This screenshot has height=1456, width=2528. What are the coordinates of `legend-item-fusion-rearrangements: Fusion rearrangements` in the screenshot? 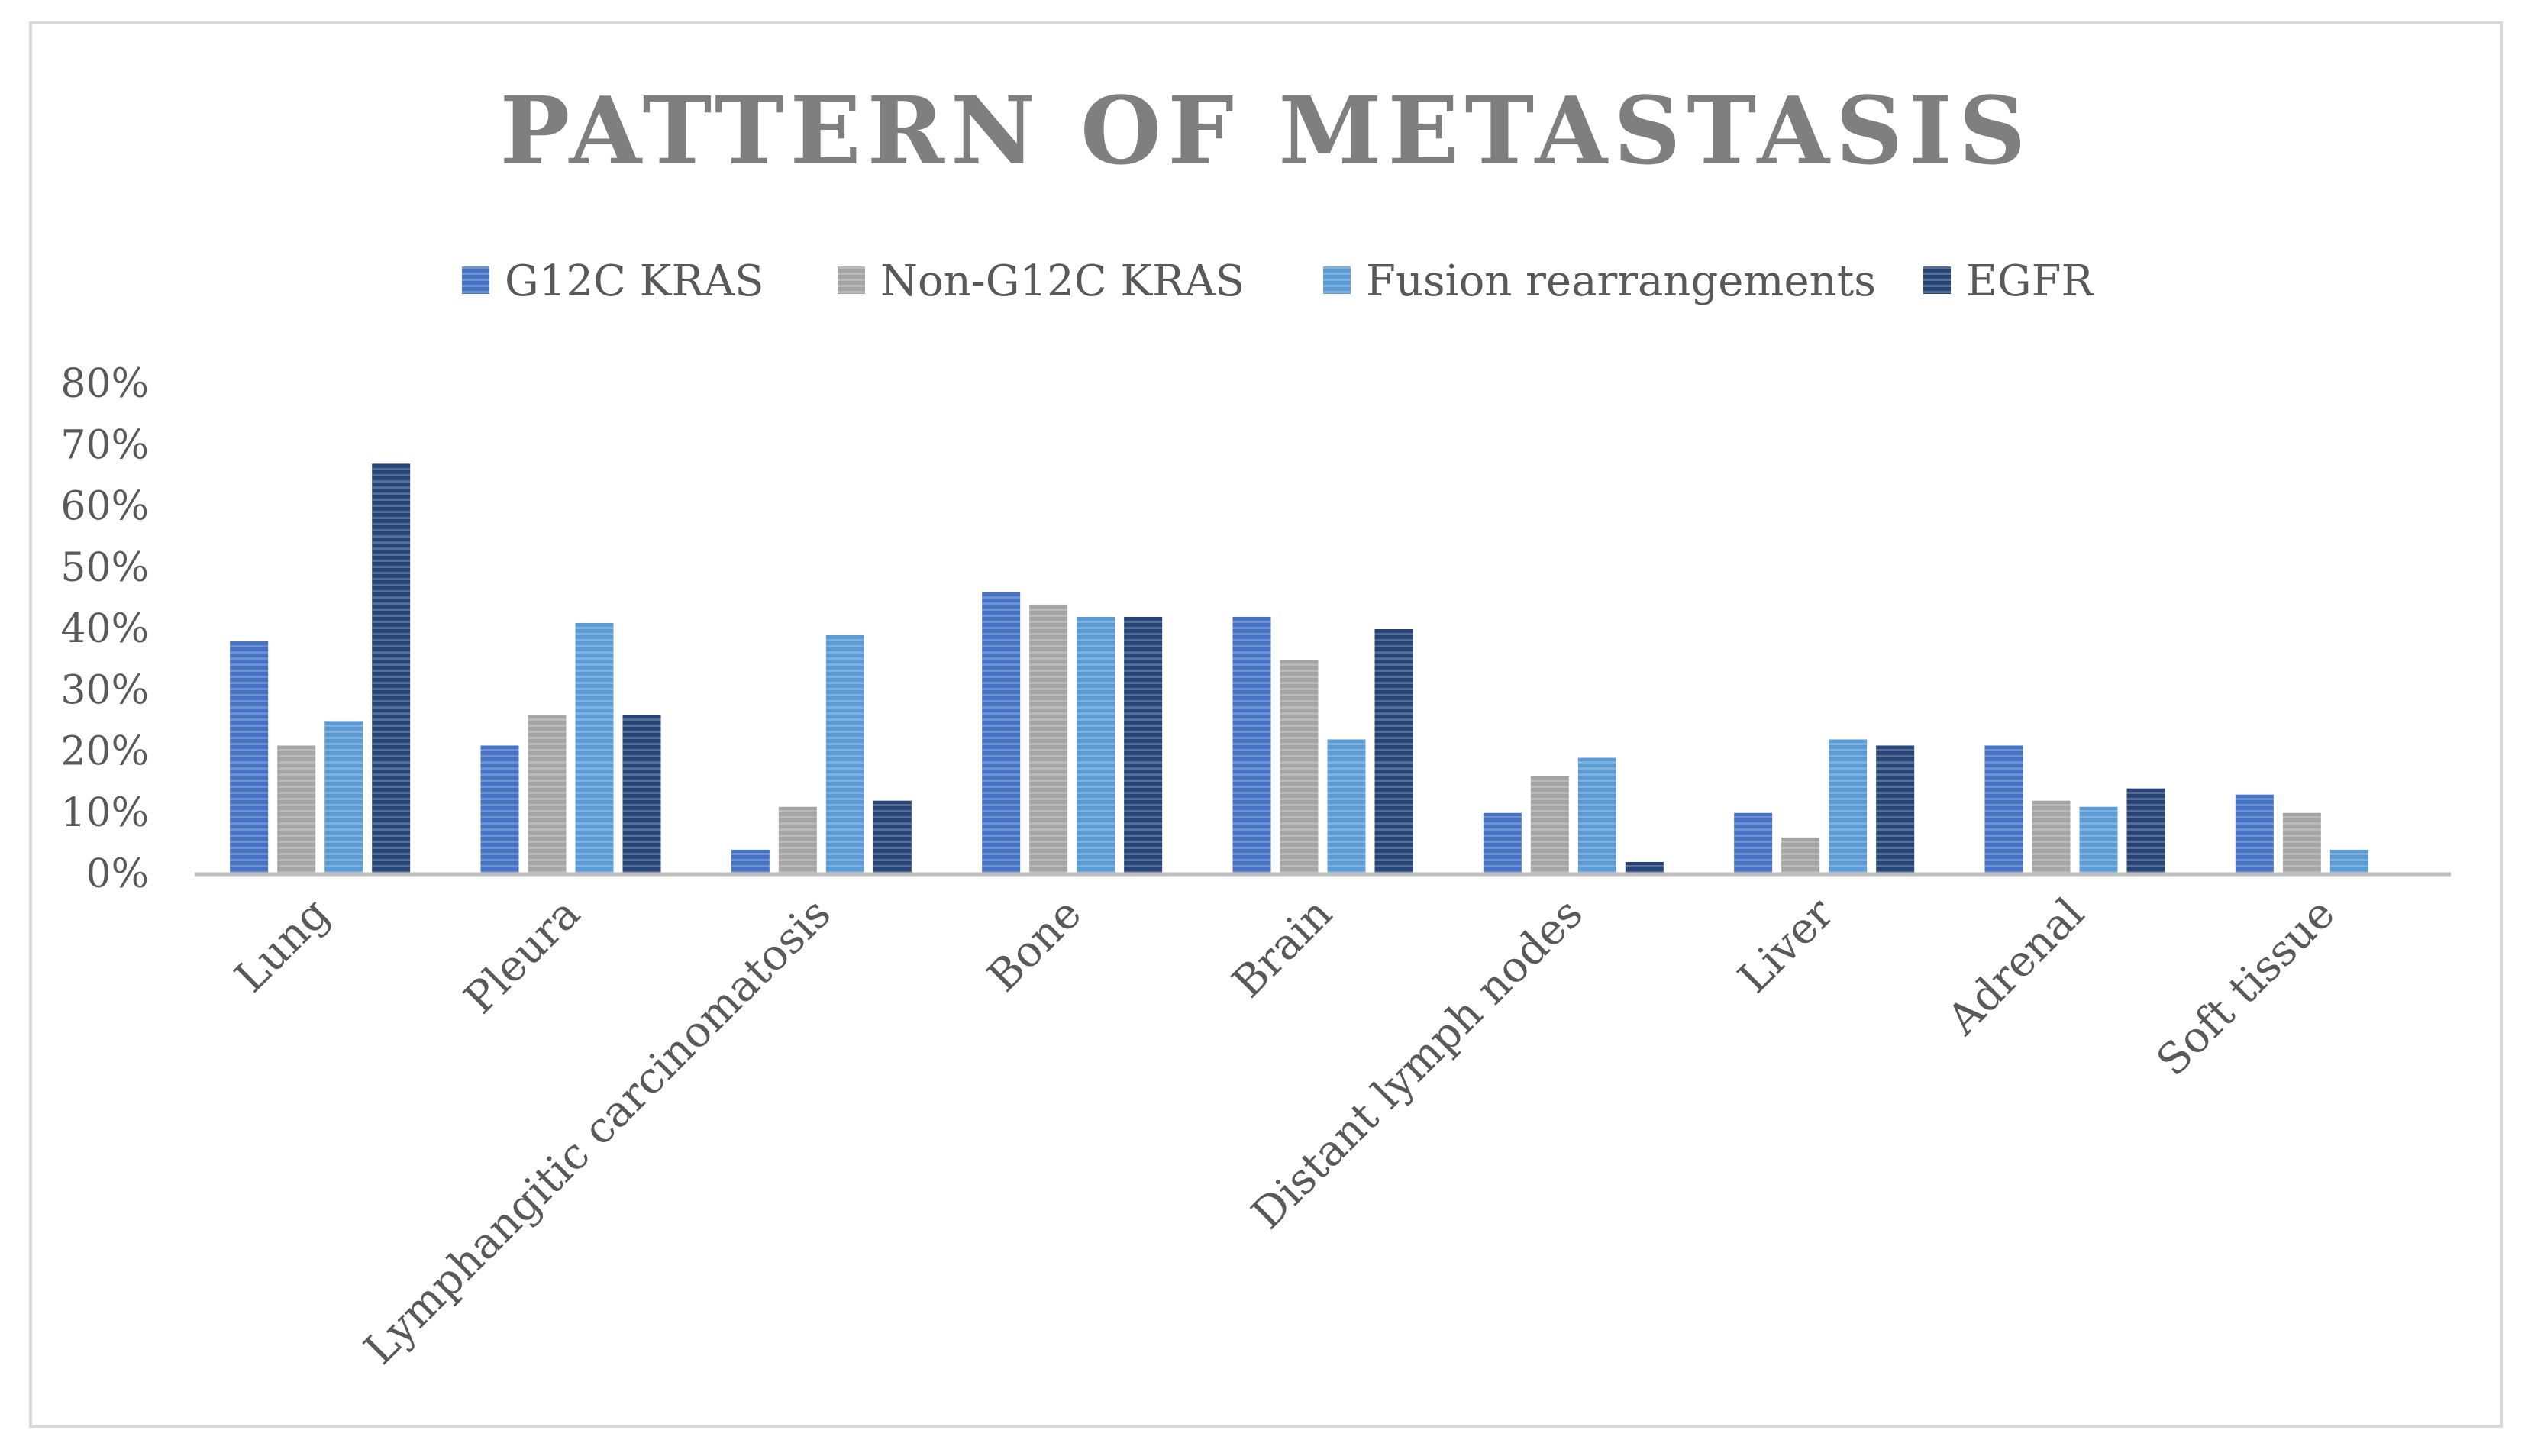 It's located at (1599, 281).